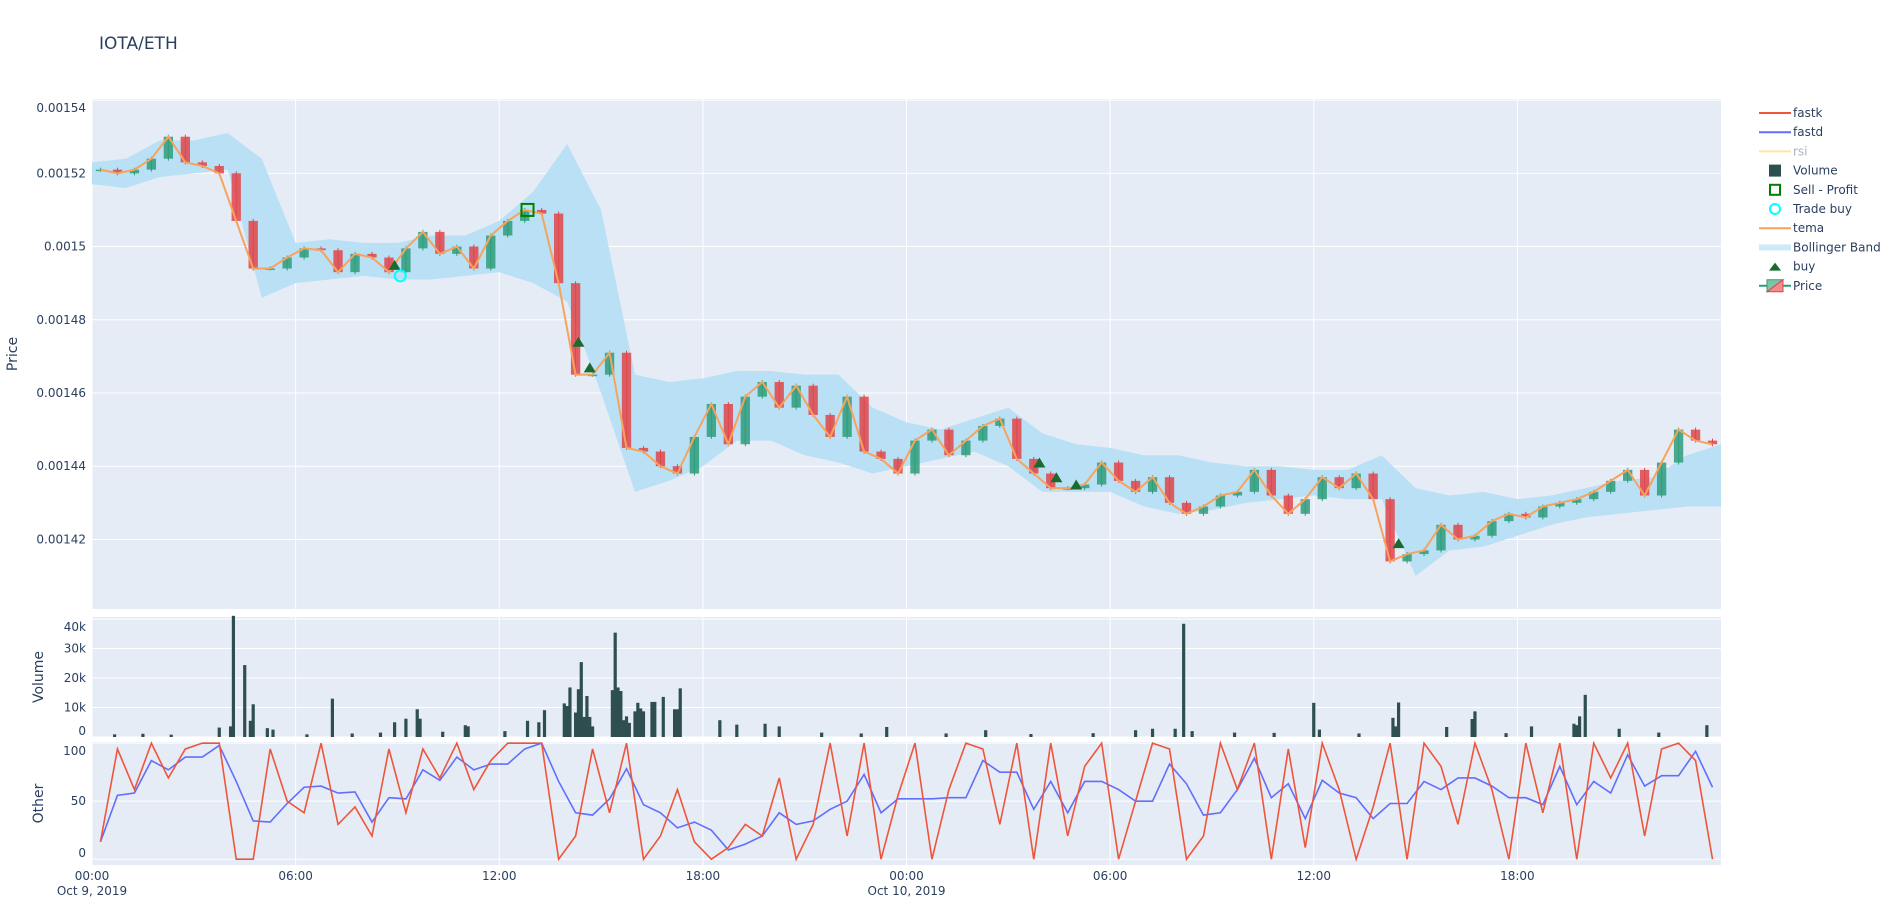  Describe the element at coordinates (1791, 113) in the screenshot. I see `legend-item-fastk: fastk` at that location.